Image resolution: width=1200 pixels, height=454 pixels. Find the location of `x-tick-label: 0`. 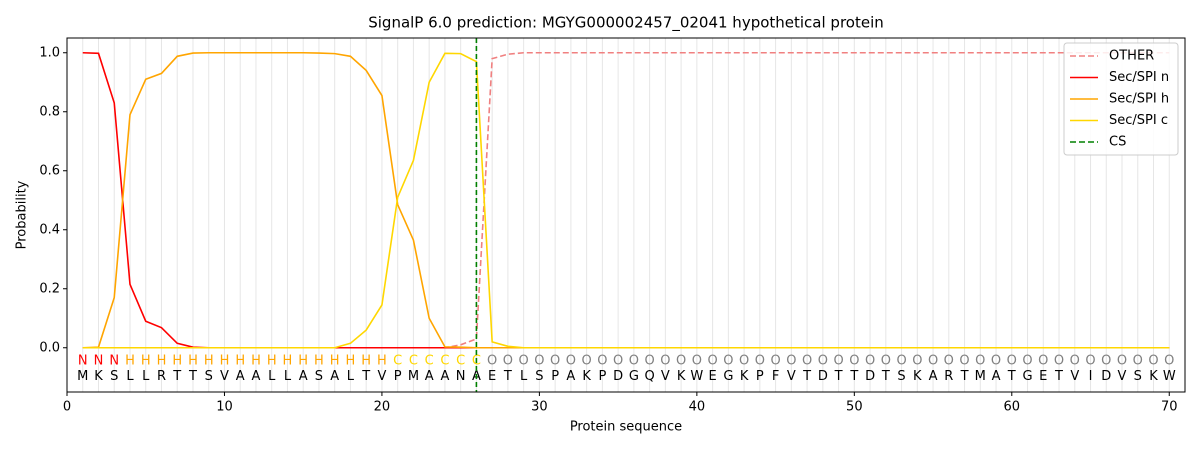

x-tick-label: 0 is located at coordinates (67, 407).